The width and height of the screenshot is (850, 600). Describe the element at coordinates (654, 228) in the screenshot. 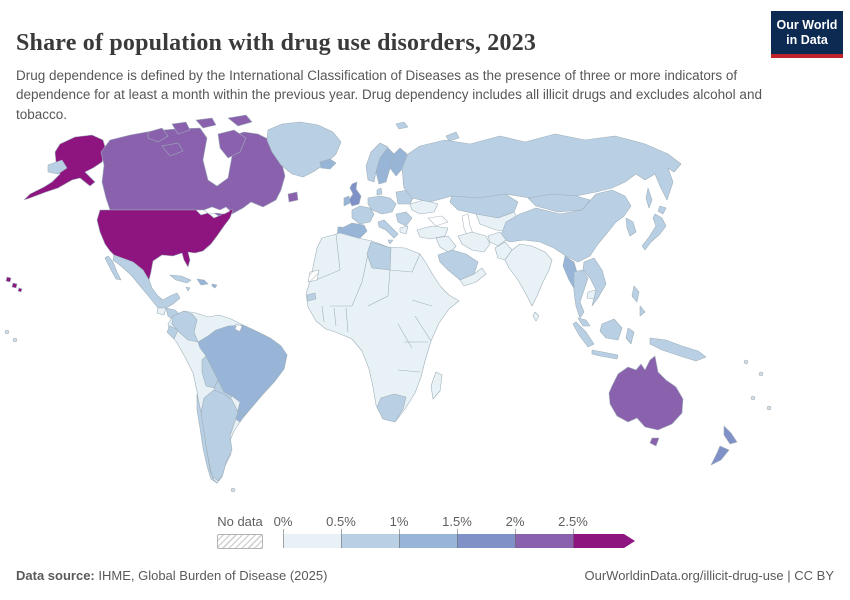

I see `map-region-japan` at that location.